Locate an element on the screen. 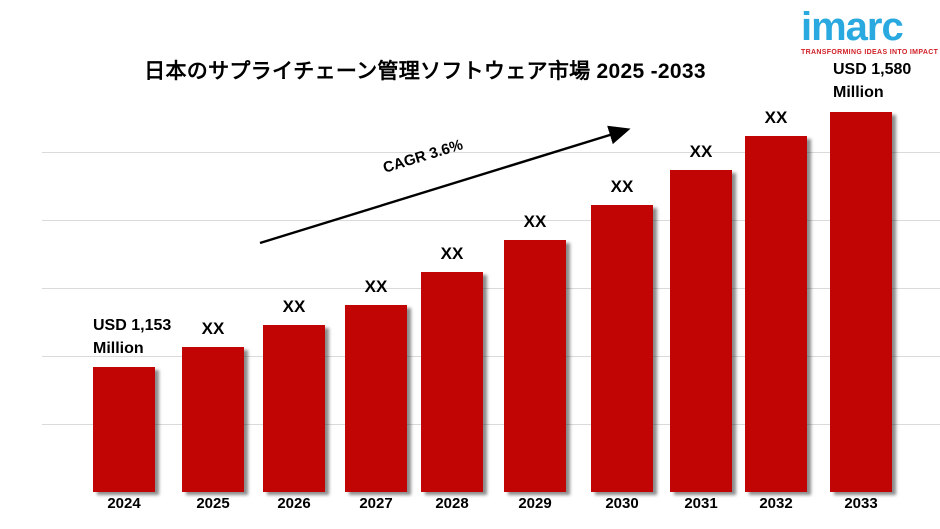 This screenshot has width=940, height=529. value-callout-2024-line1: USD 1,153 is located at coordinates (132, 325).